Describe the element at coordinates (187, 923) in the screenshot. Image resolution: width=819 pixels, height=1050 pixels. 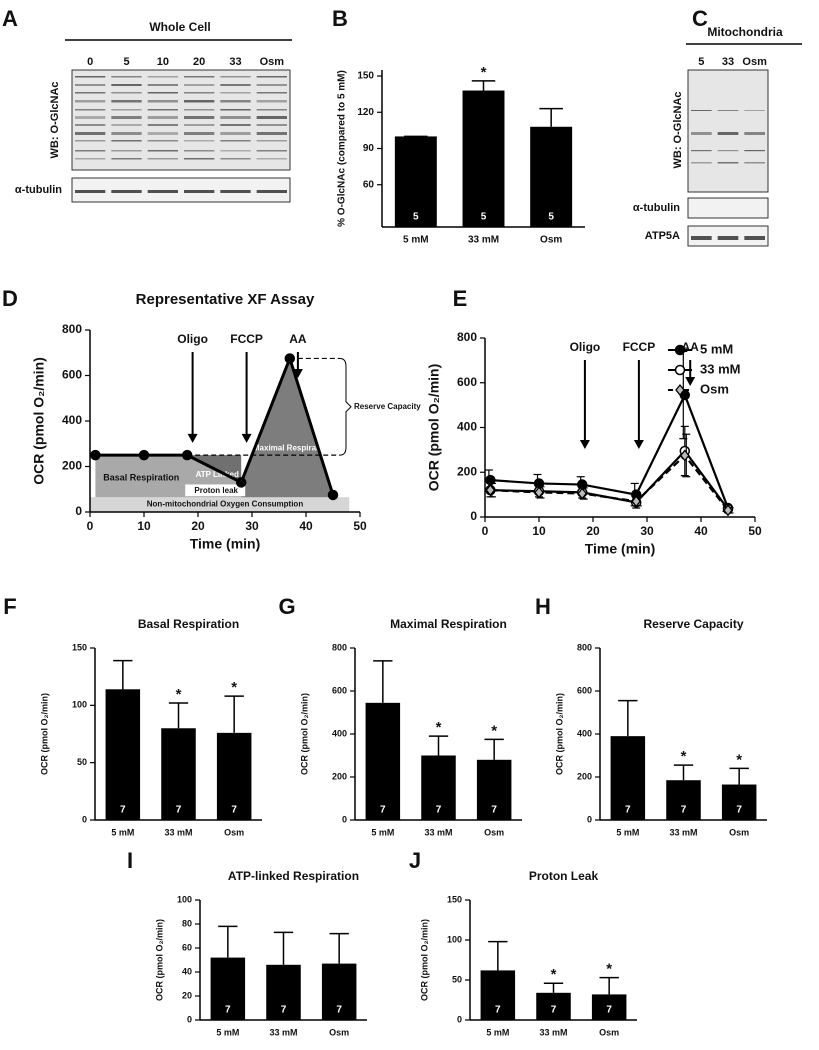
I see `y-tick-label: 80` at that location.